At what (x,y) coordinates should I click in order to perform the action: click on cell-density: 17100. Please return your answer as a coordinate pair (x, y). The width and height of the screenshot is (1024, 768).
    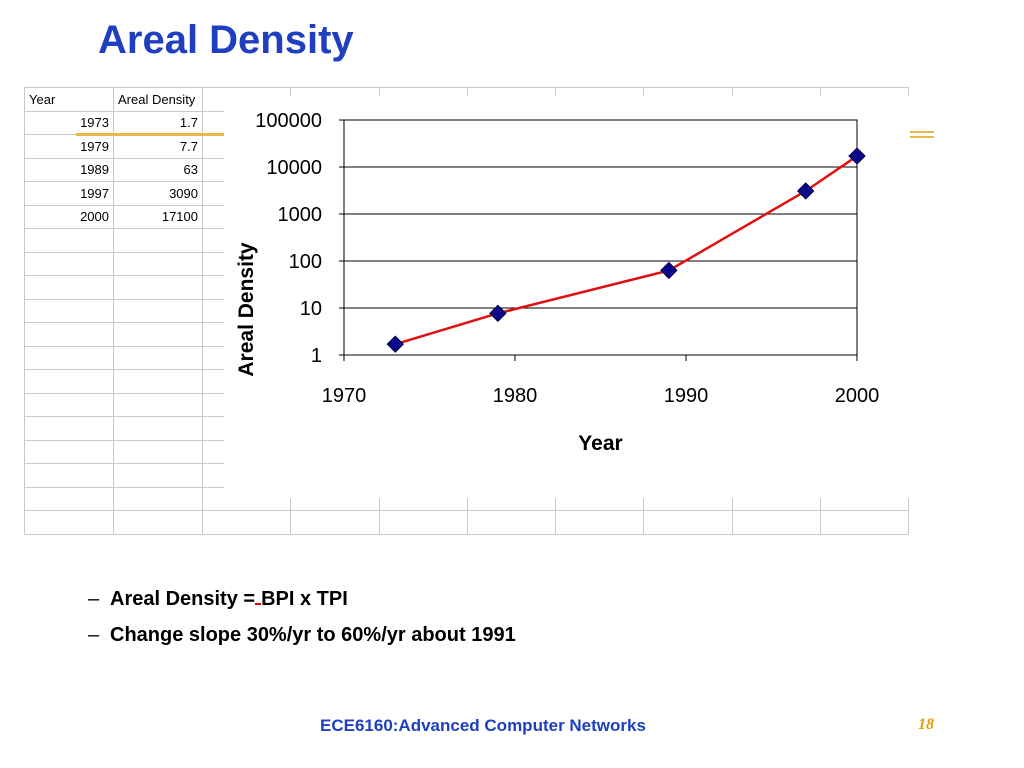
    Looking at the image, I should click on (158, 216).